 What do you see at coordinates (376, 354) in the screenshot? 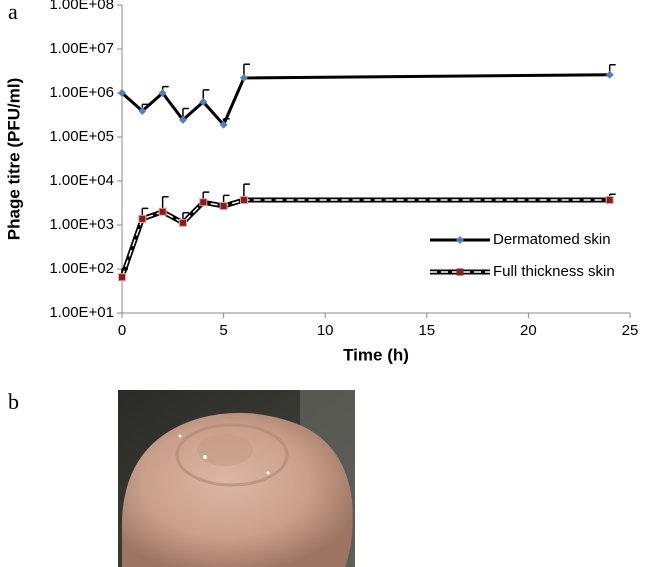
I see `x-axis-title: Time (h)` at bounding box center [376, 354].